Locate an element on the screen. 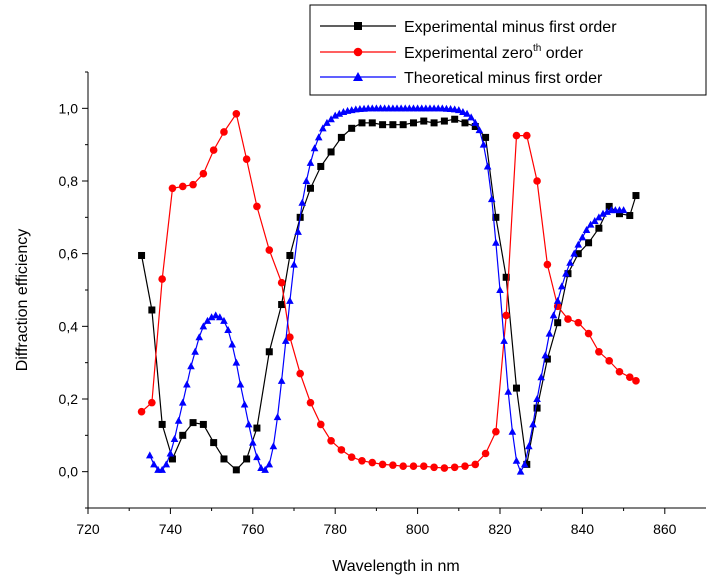  legend-entry-experimental-zeroth: Experimental zeroth order is located at coordinates (452, 52).